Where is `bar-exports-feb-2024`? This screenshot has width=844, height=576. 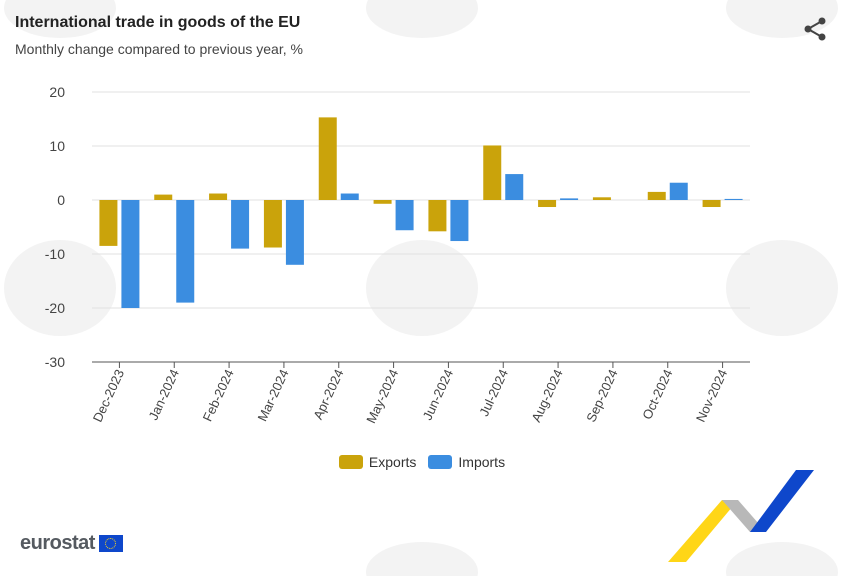 bar-exports-feb-2024 is located at coordinates (218, 196).